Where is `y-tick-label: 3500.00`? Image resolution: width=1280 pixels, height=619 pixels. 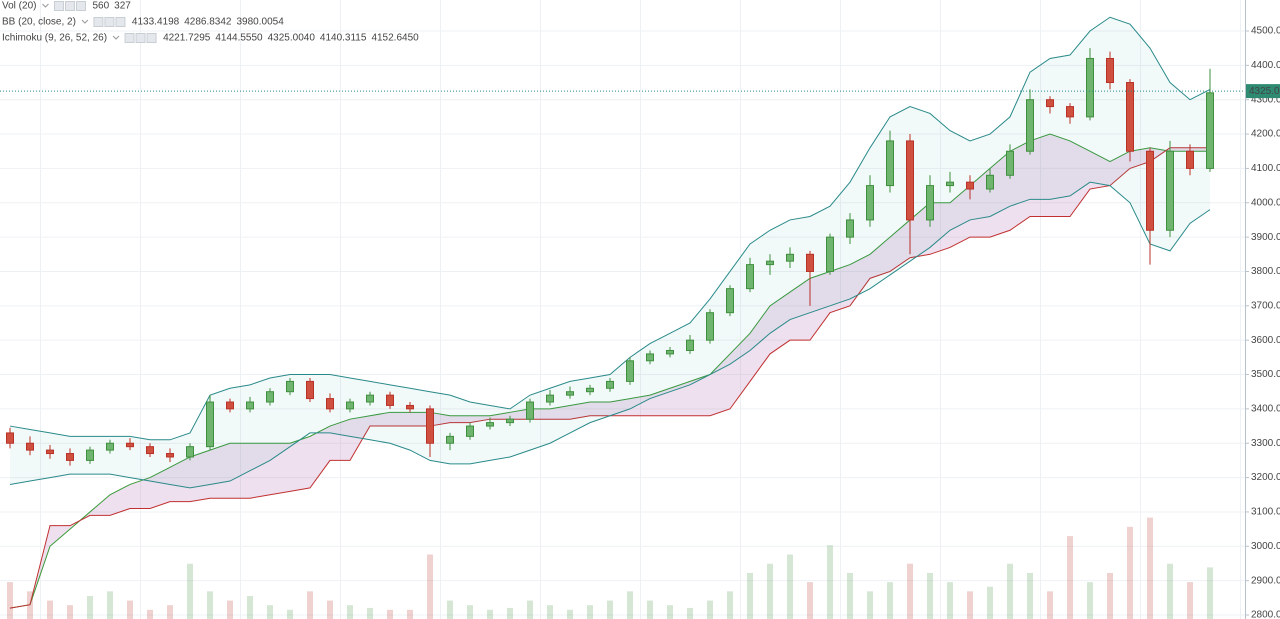
y-tick-label: 3500.00 is located at coordinates (1265, 374).